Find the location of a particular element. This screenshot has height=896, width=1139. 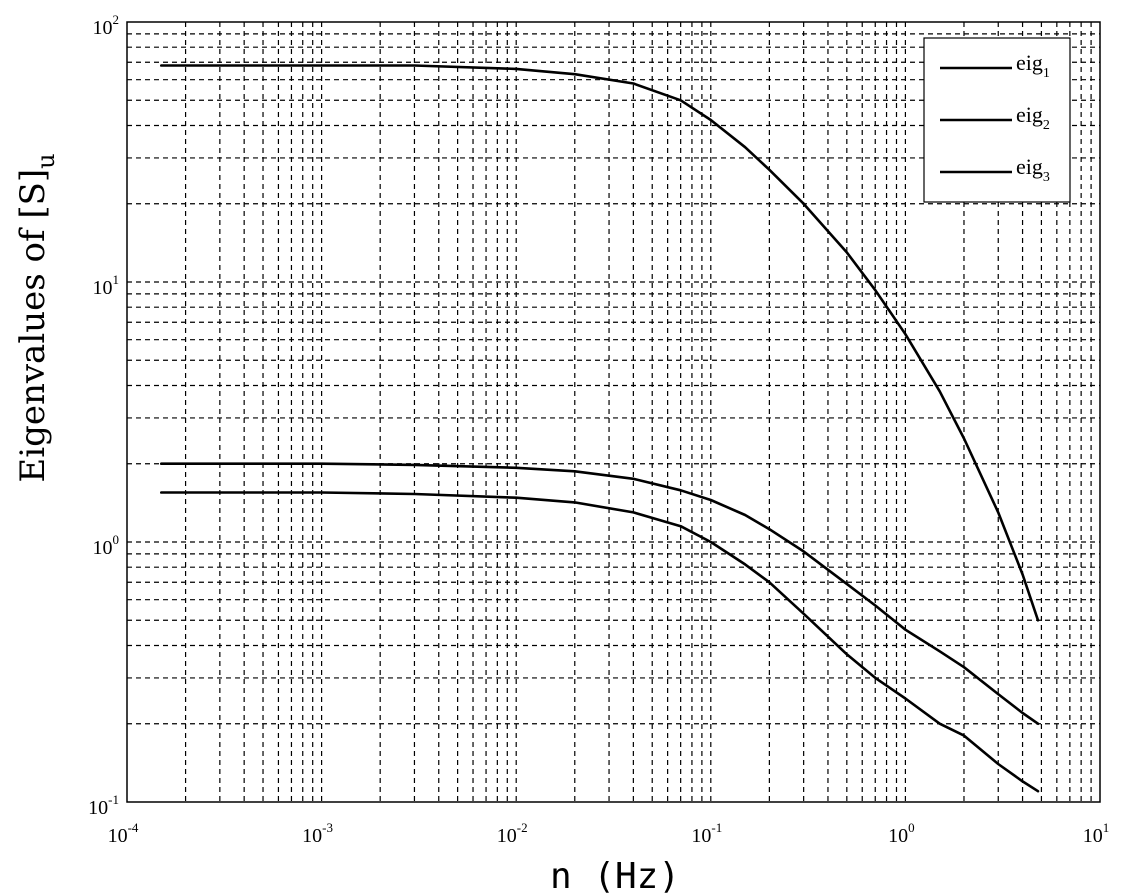

y-tick-label: 10⁰ is located at coordinates (106, 545).